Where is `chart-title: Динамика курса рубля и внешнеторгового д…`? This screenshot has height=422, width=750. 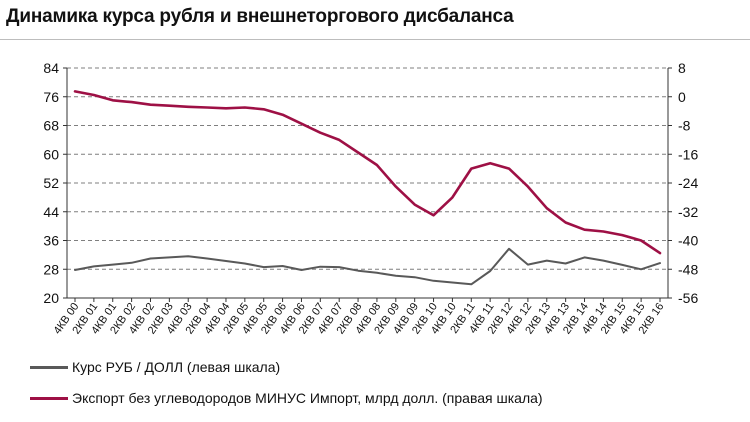
chart-title: Динамика курса рубля и внешнеторгового д… is located at coordinates (260, 16).